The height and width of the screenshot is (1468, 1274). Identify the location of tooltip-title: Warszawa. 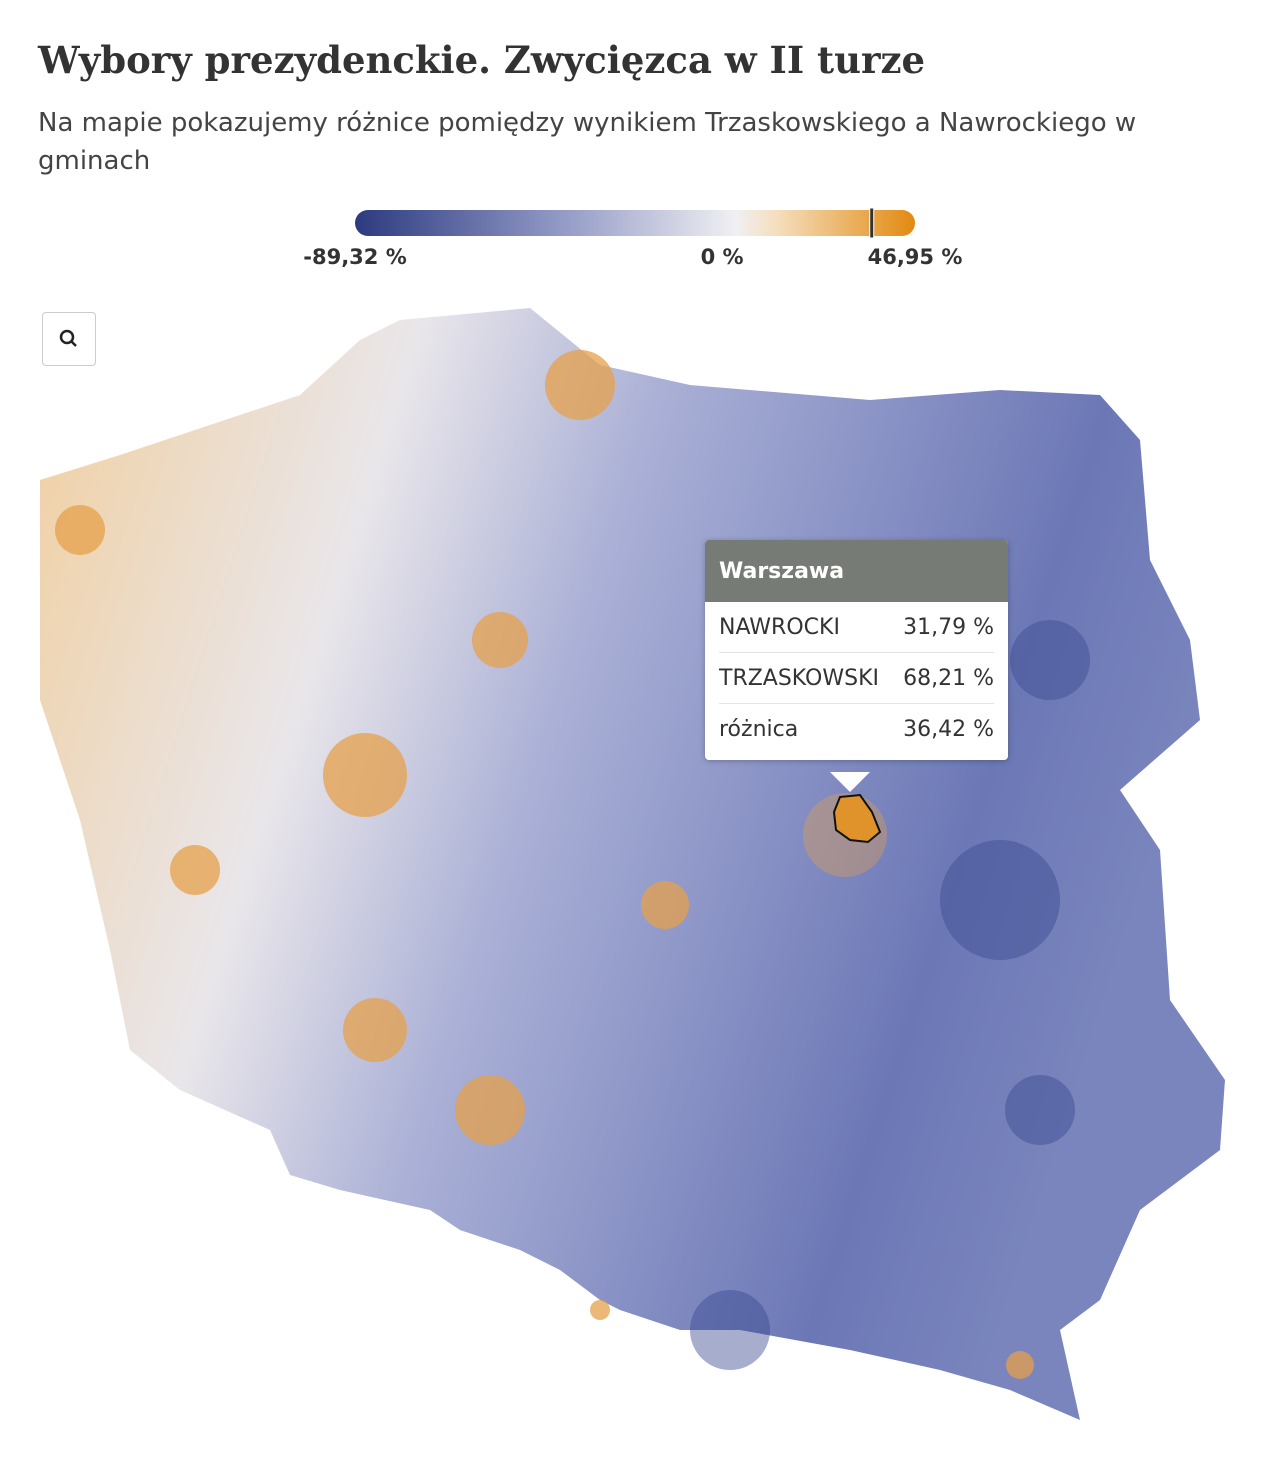
(856, 571).